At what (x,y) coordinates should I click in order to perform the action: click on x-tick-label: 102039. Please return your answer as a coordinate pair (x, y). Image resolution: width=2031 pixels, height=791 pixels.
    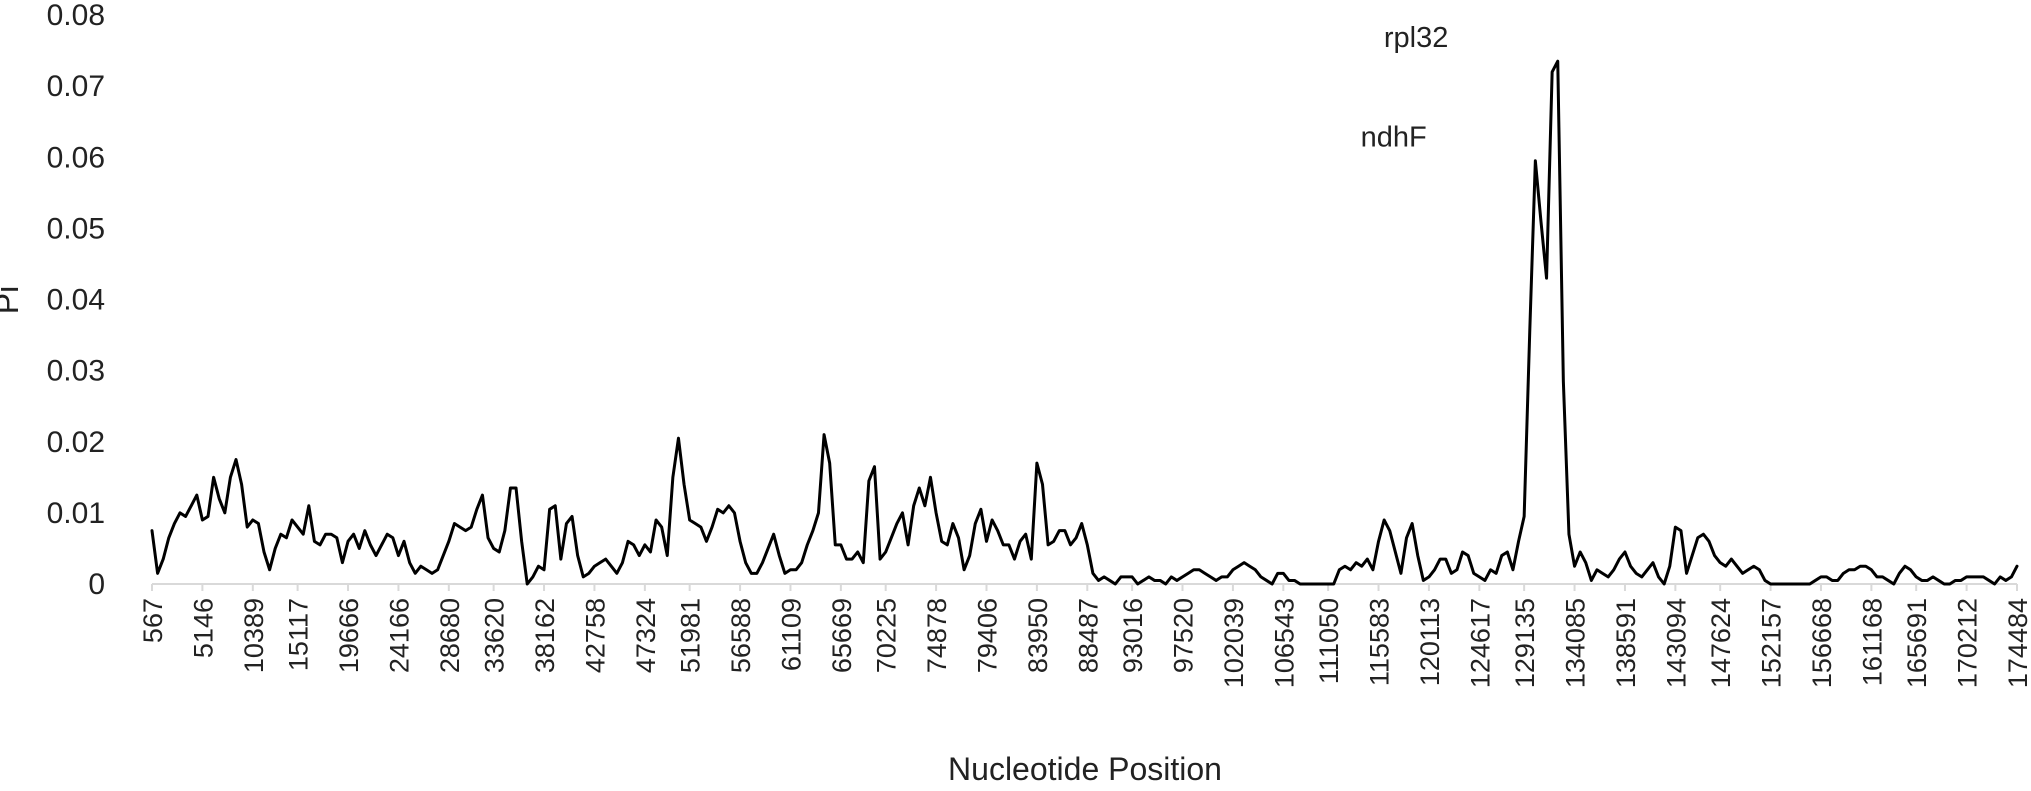
    Looking at the image, I should click on (1234, 643).